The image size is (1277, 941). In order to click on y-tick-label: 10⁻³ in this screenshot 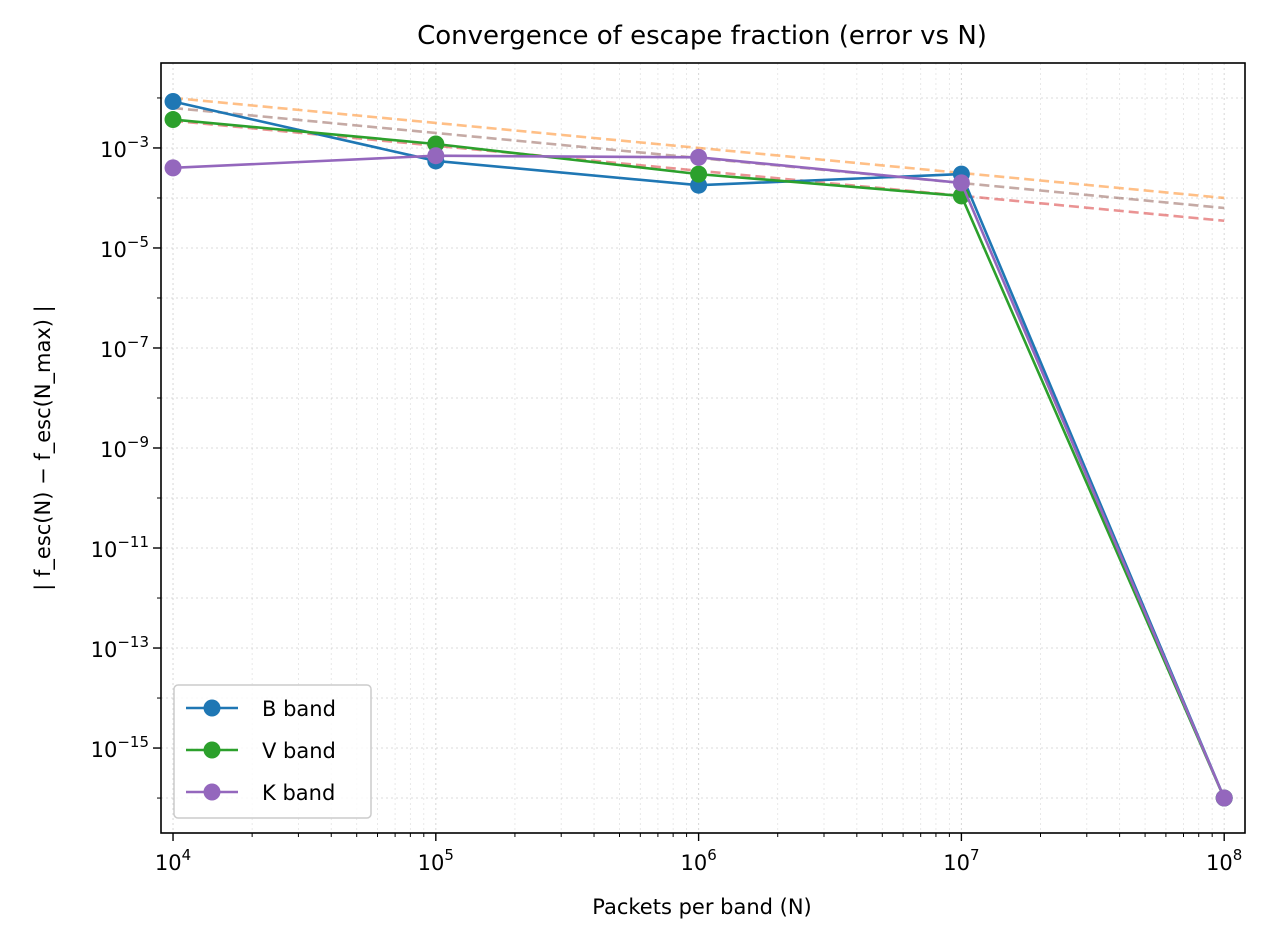, I will do `click(124, 147)`.